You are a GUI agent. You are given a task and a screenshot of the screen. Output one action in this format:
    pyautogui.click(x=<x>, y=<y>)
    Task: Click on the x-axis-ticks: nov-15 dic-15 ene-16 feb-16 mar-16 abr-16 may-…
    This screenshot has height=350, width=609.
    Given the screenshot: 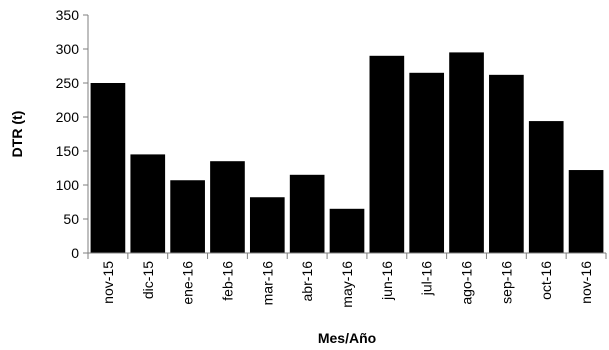 What is the action you would take?
    pyautogui.click(x=347, y=280)
    